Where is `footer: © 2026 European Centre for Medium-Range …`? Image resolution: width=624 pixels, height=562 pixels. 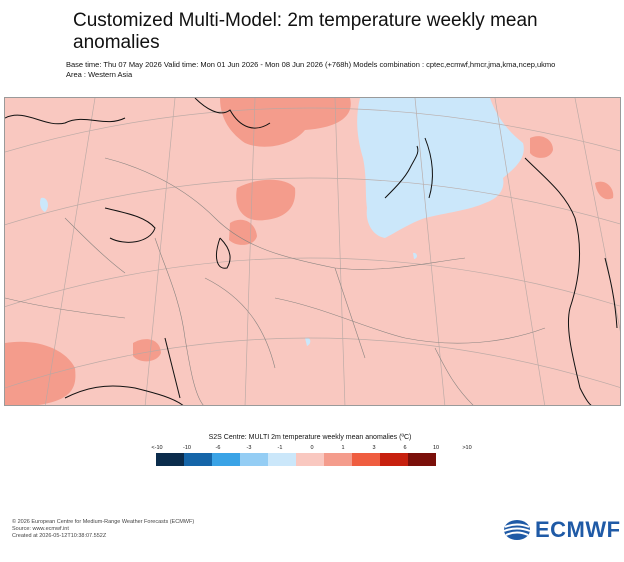 footer: © 2026 European Centre for Medium-Range … is located at coordinates (103, 529).